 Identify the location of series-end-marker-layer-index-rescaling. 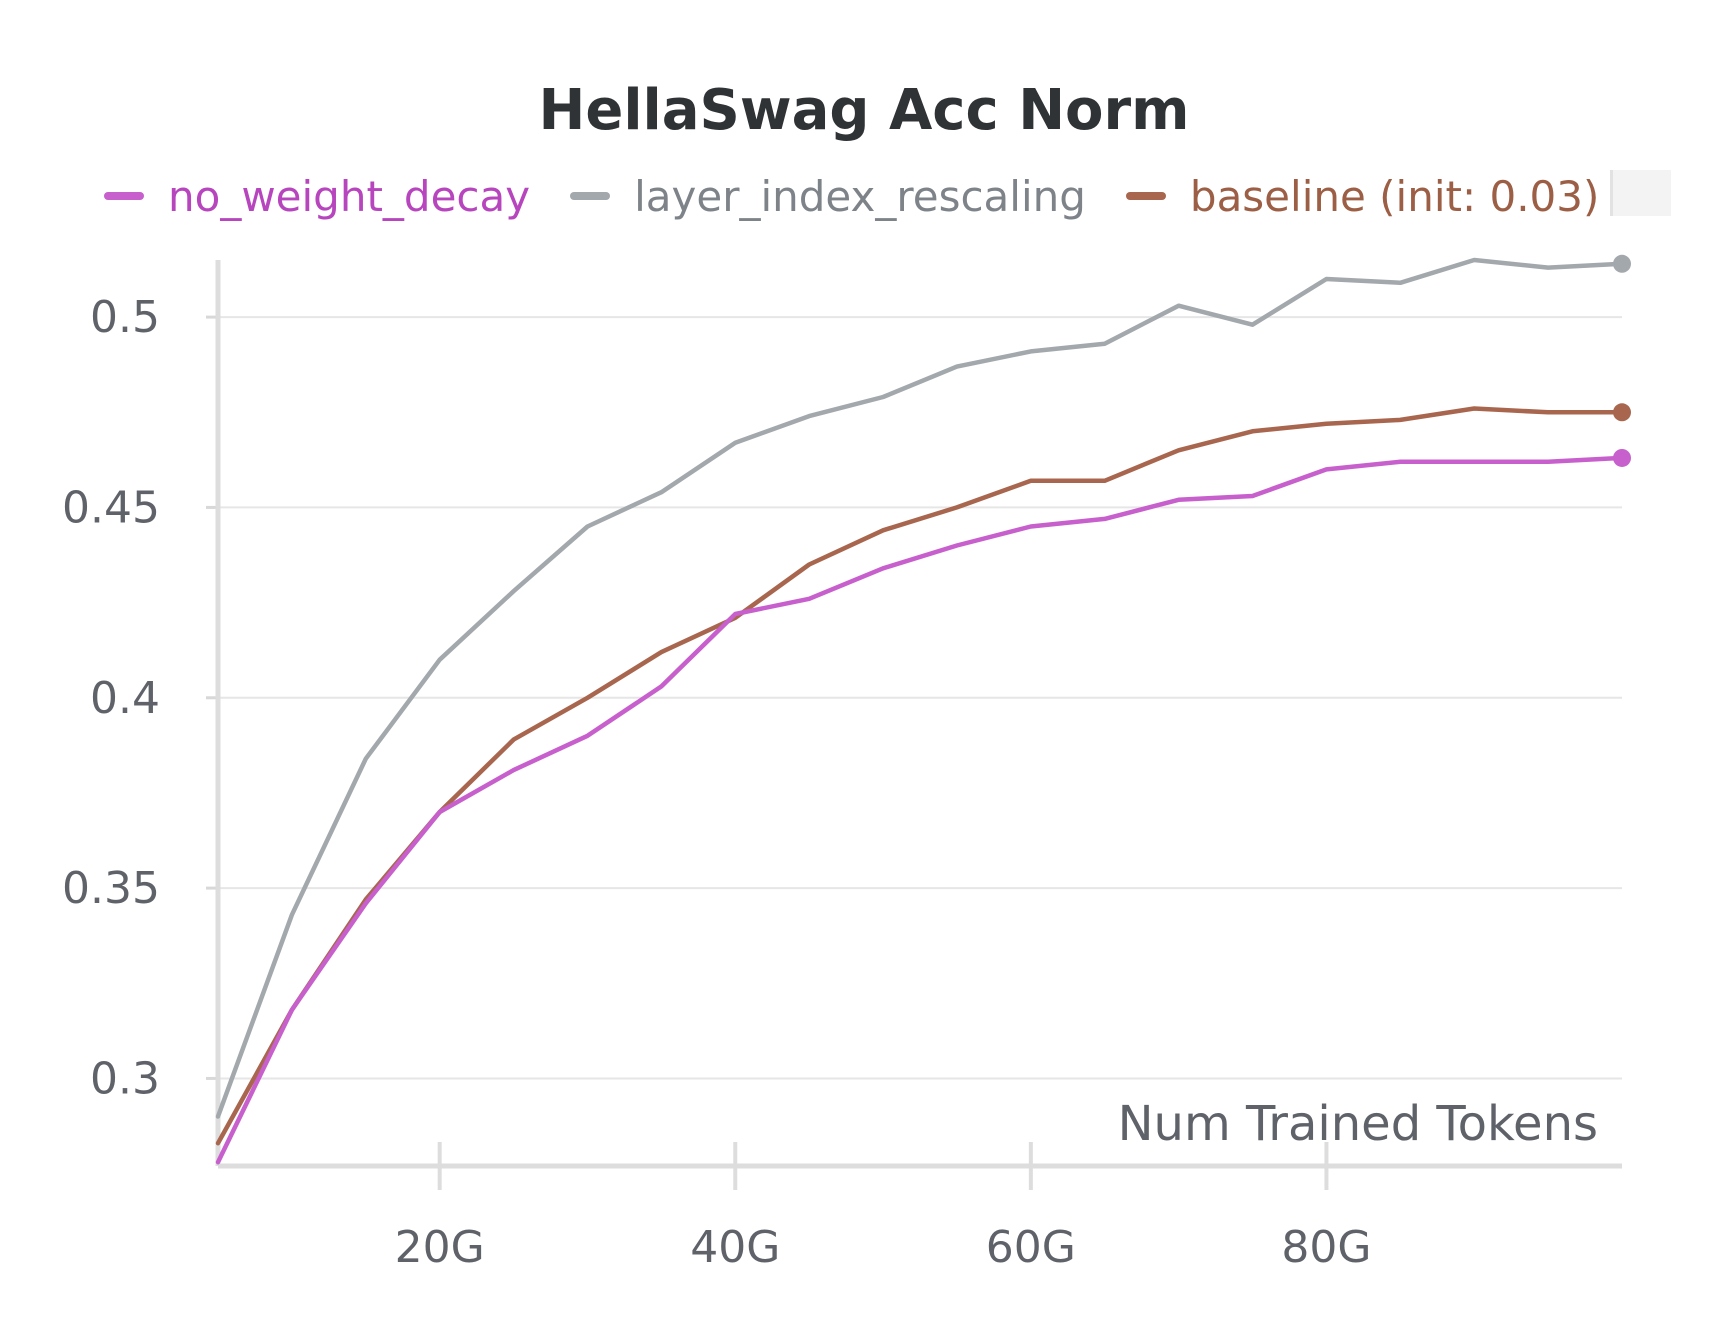
(1622, 263).